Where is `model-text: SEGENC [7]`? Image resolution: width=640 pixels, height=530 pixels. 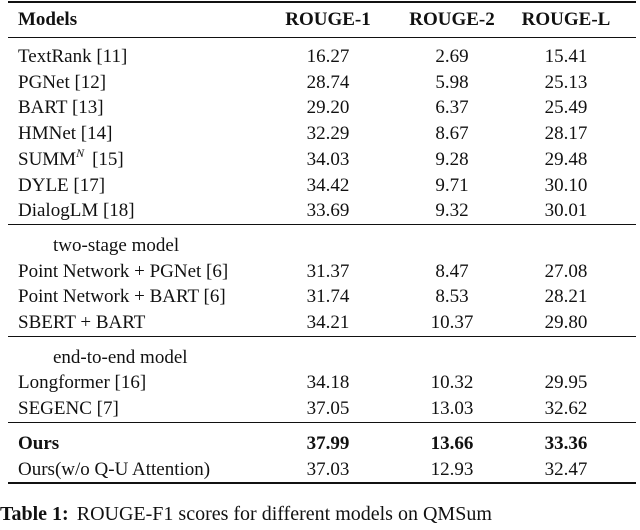
model-text: SEGENC [7] is located at coordinates (68, 409).